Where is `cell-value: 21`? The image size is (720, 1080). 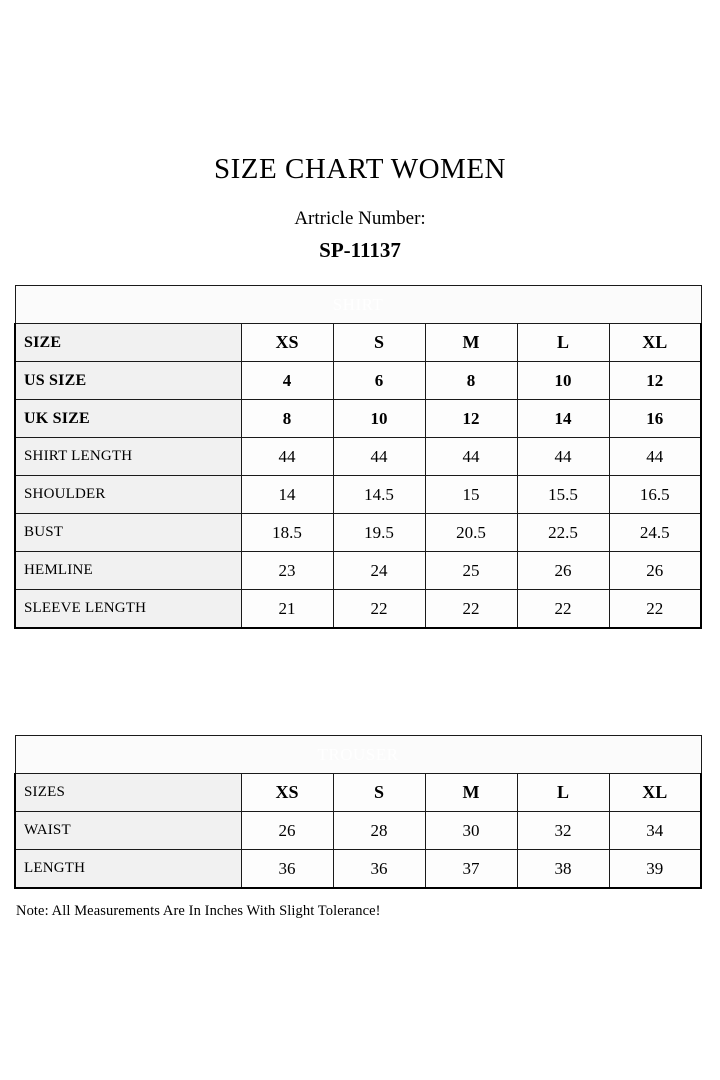
cell-value: 21 is located at coordinates (287, 609).